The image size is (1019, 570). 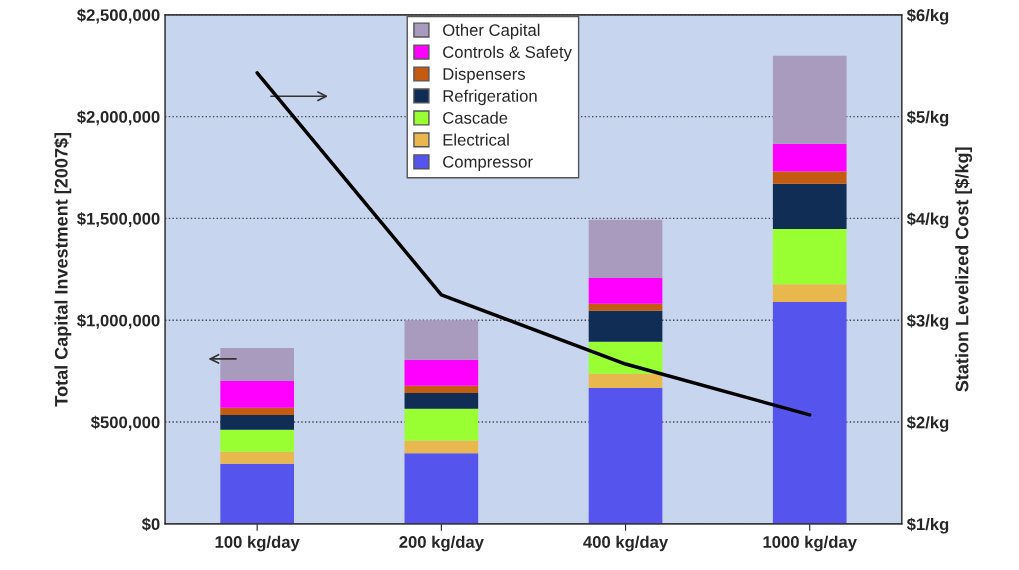 I want to click on x-tick-label: 100 kg/day, so click(x=257, y=543).